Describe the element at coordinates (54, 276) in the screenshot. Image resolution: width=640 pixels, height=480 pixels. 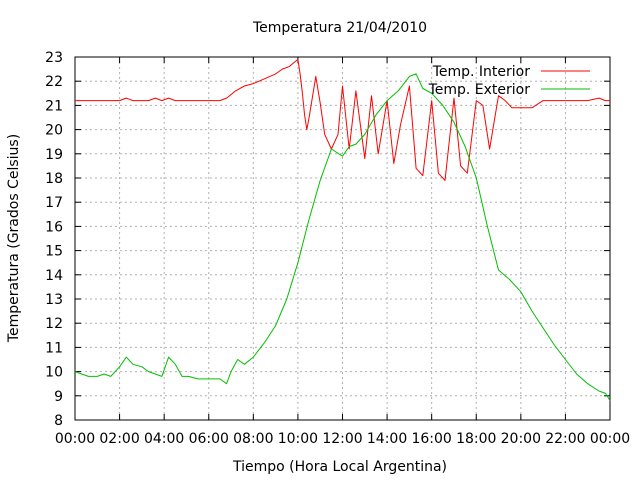
I see `y-tick-label: 14` at that location.